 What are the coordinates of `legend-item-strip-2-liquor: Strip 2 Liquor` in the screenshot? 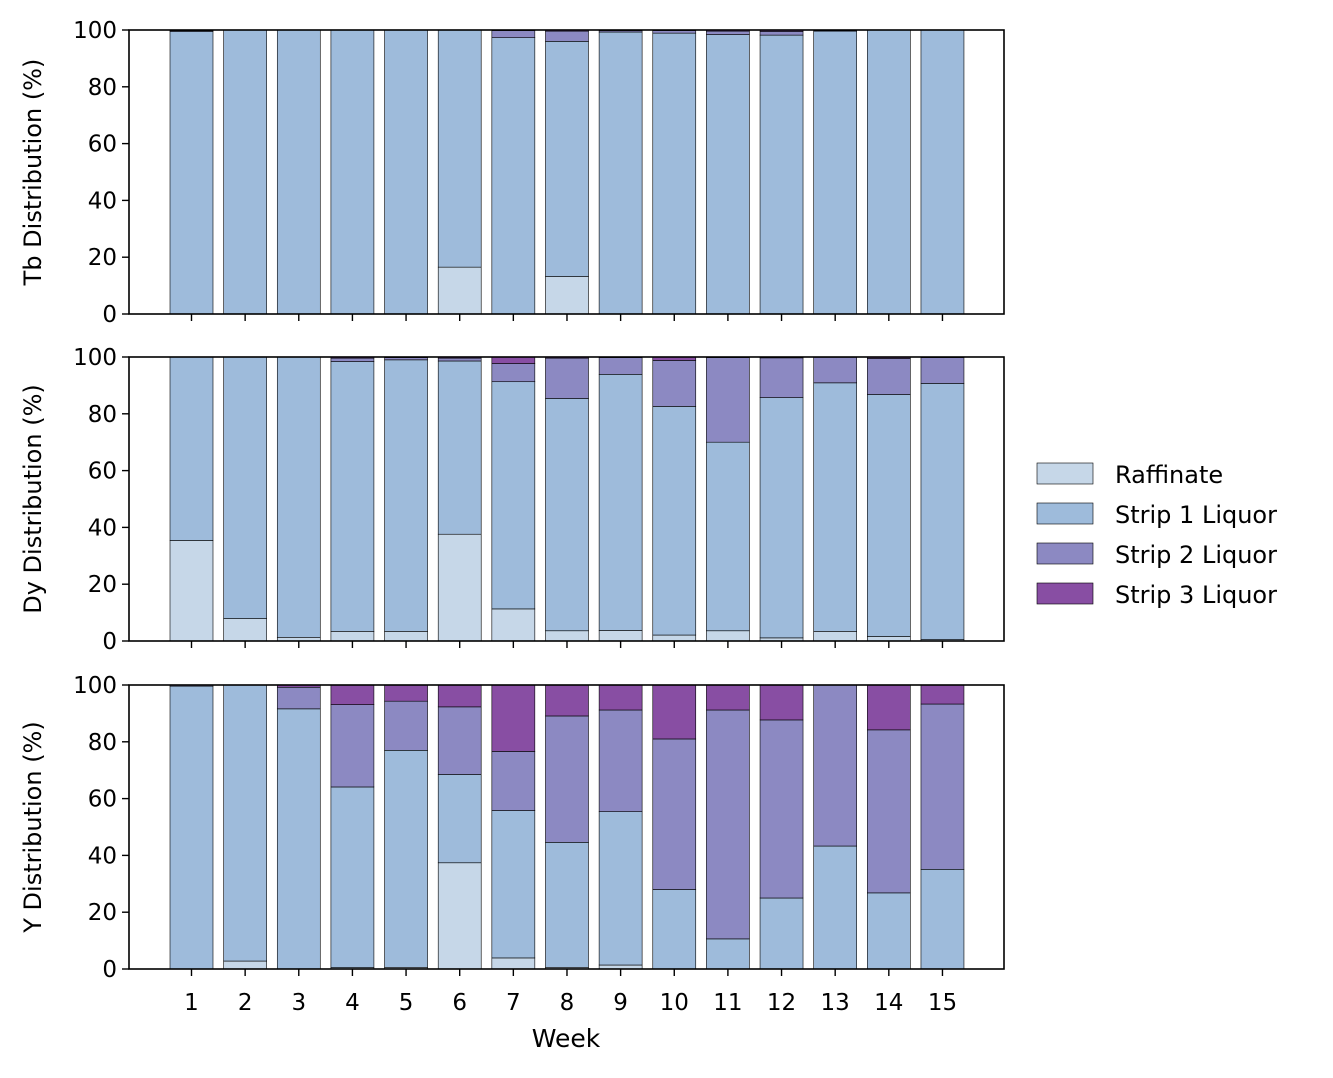 It's located at (1157, 555).